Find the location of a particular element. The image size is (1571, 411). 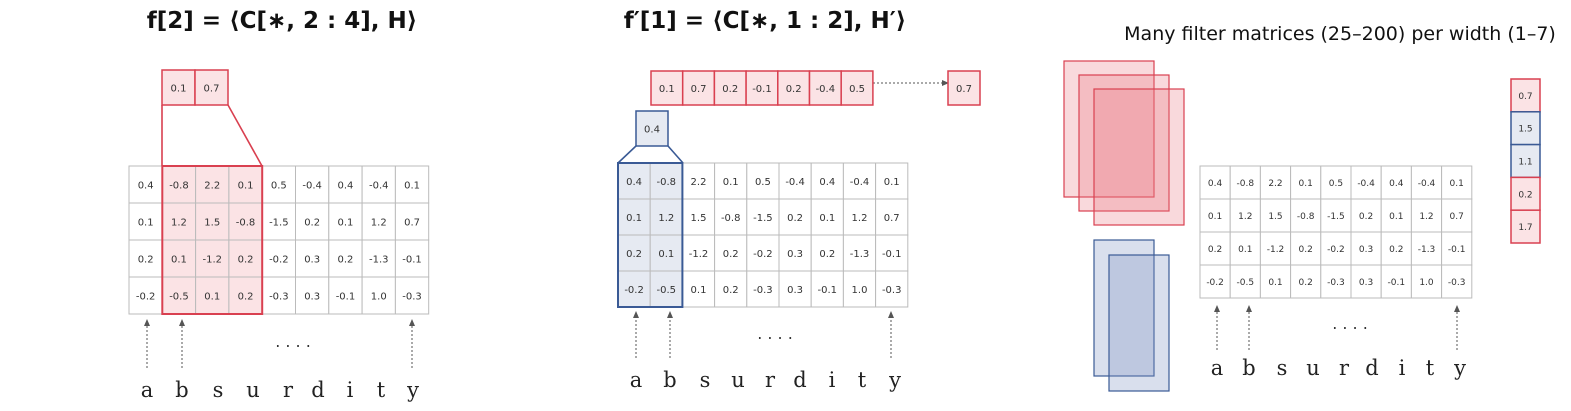

cell: 0.5 is located at coordinates (1336, 182).